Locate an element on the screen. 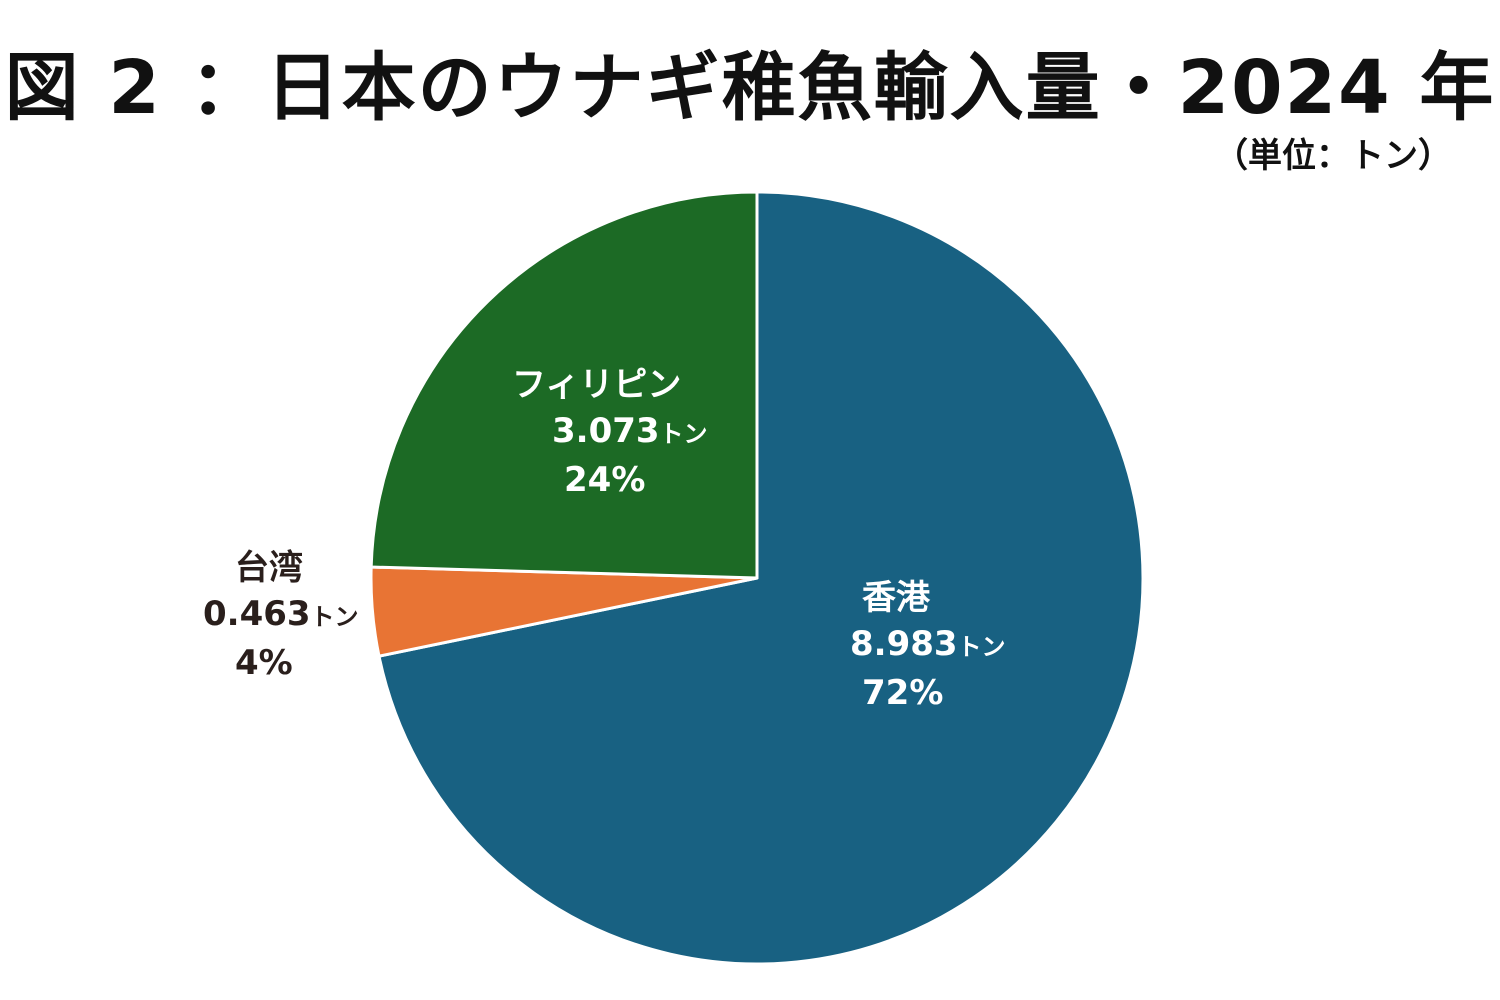  chart-title: 図 2 ：日本のウナギ稚魚輸入量・2024 年 is located at coordinates (750, 88).